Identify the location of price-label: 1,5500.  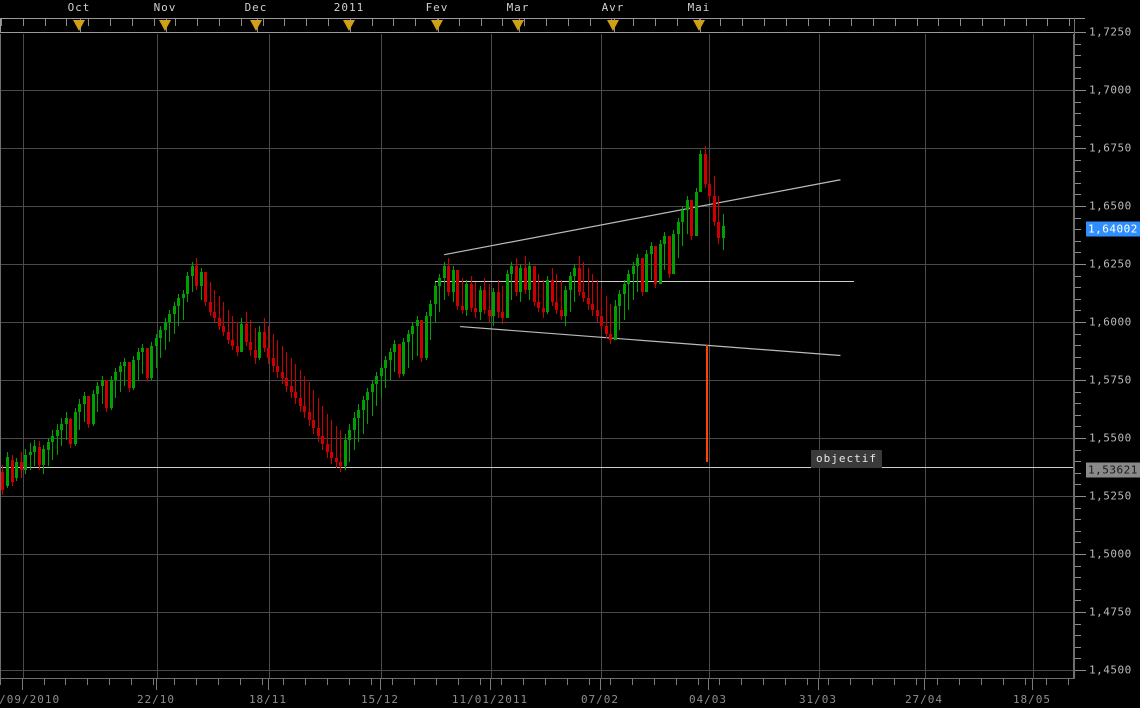
(1110, 438).